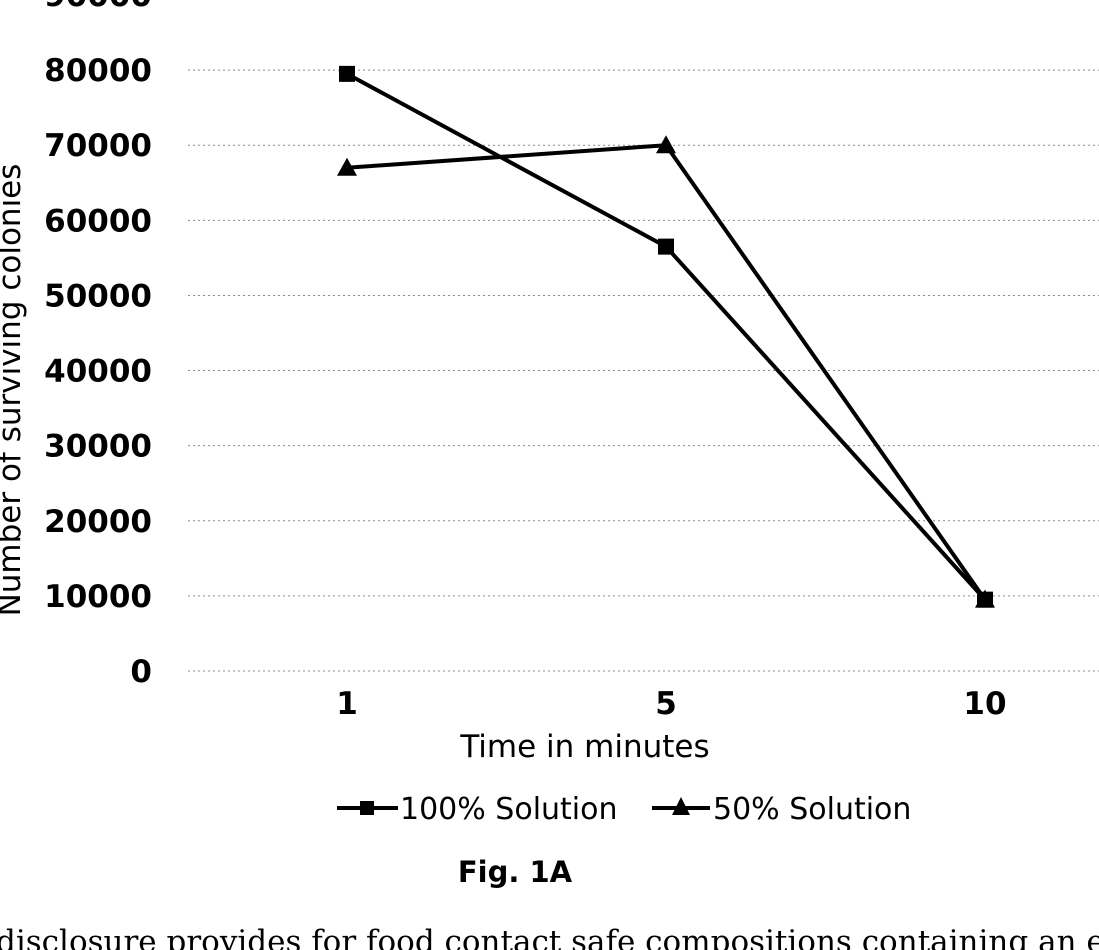 The width and height of the screenshot is (1099, 950). What do you see at coordinates (681, 806) in the screenshot?
I see `triangle-marker-icon` at bounding box center [681, 806].